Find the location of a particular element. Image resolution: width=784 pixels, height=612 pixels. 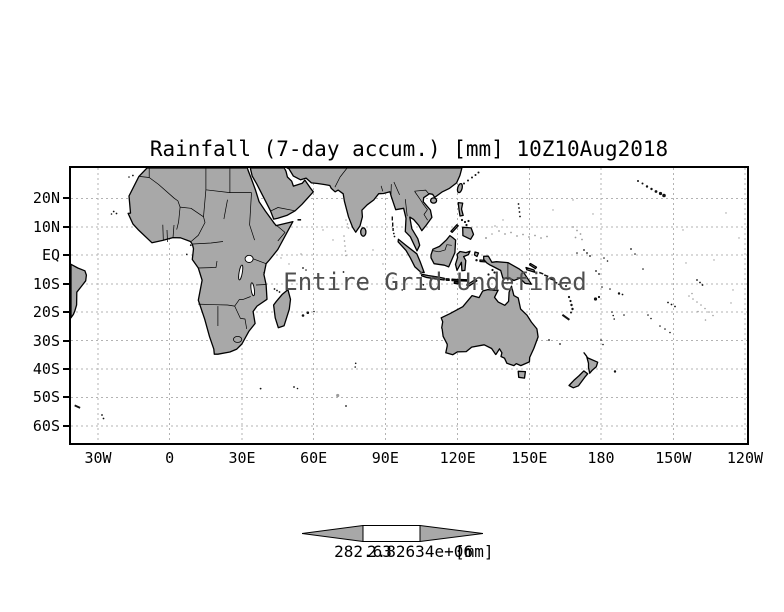

y-tick-label: 10N is located at coordinates (46, 226).